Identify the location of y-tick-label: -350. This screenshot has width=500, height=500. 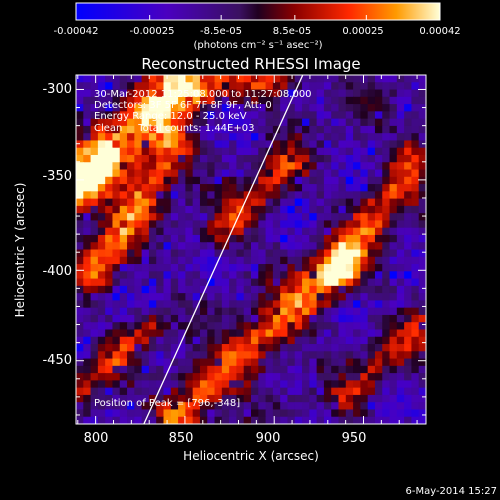
(57, 176).